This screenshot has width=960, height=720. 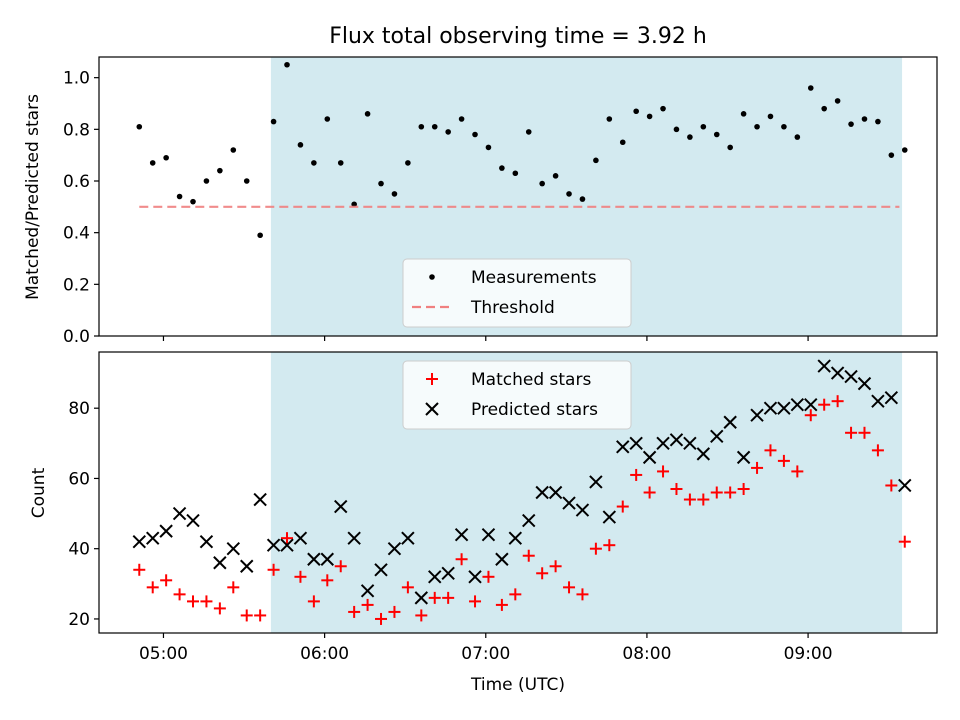 I want to click on legend-threshold-label: Threshold, so click(x=512, y=308).